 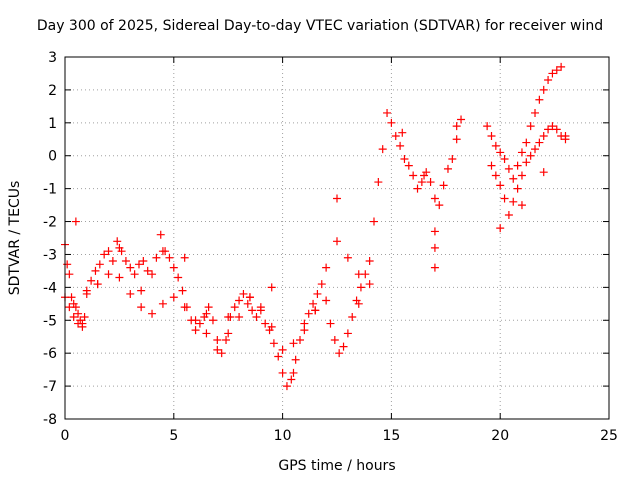 I want to click on y-tick-label: -6, so click(x=50, y=354).